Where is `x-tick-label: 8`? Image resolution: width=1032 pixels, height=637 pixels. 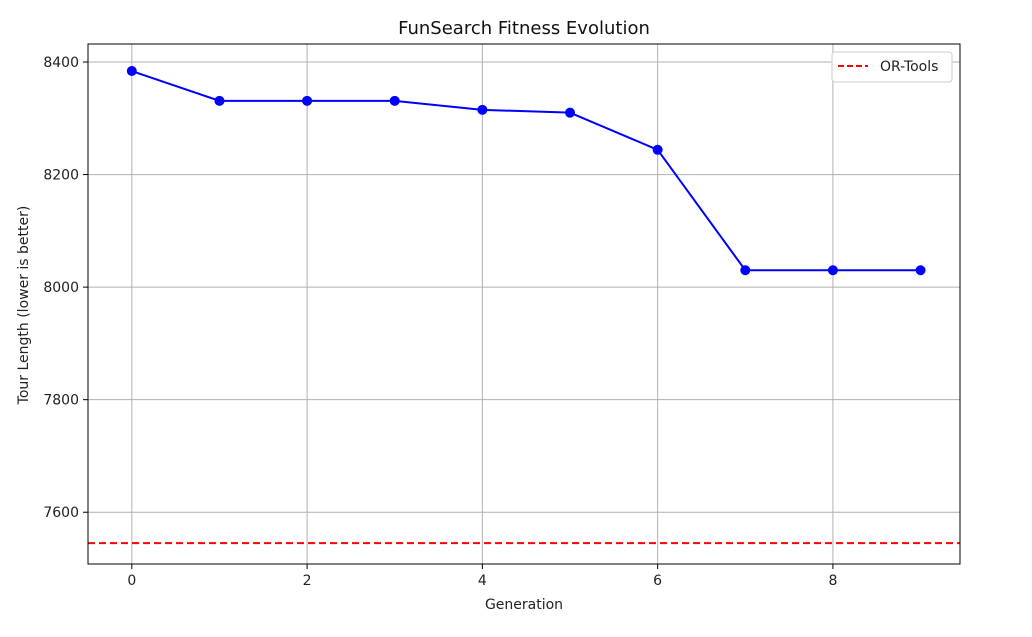
x-tick-label: 8 is located at coordinates (832, 581).